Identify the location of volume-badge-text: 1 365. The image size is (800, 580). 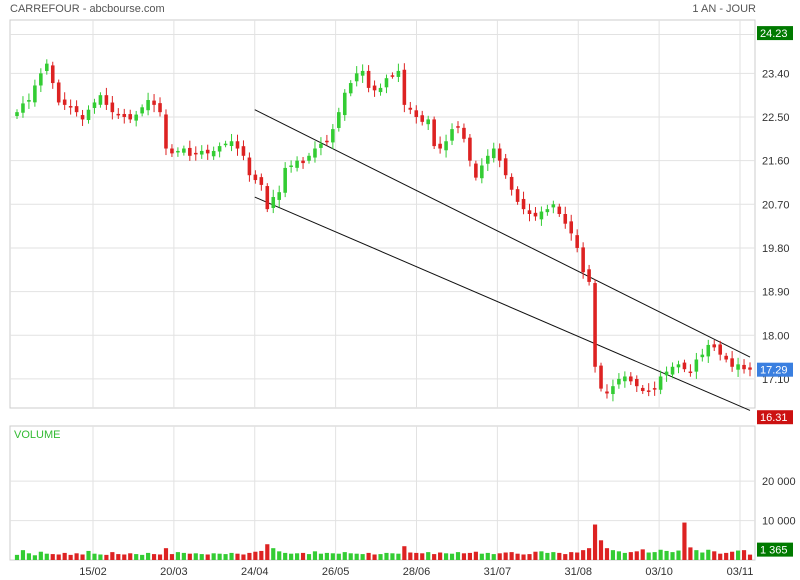
(774, 551).